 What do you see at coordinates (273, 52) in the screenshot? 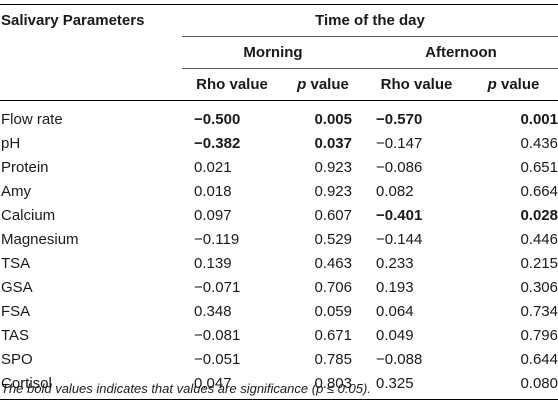
I see `period-header-morning: Morning` at bounding box center [273, 52].